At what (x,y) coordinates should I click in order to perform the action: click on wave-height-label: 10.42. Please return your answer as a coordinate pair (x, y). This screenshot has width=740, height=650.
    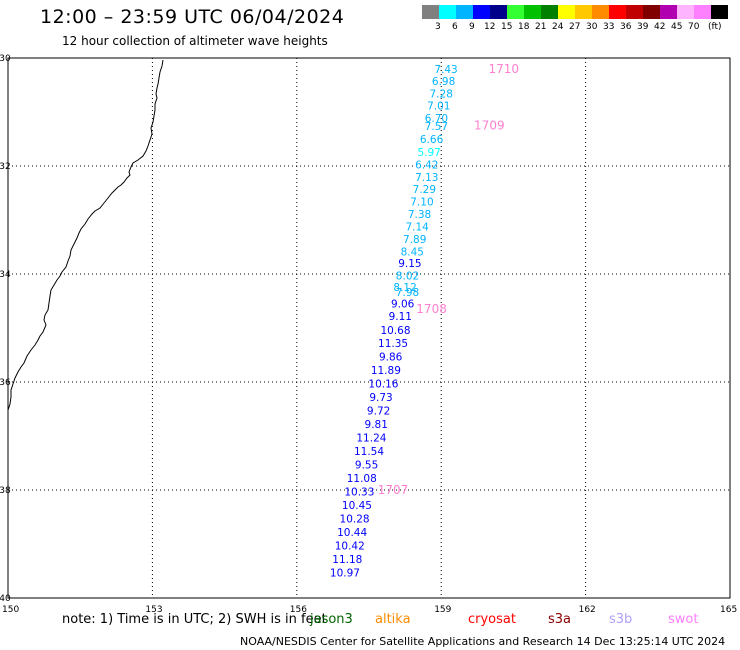
    Looking at the image, I should click on (350, 547).